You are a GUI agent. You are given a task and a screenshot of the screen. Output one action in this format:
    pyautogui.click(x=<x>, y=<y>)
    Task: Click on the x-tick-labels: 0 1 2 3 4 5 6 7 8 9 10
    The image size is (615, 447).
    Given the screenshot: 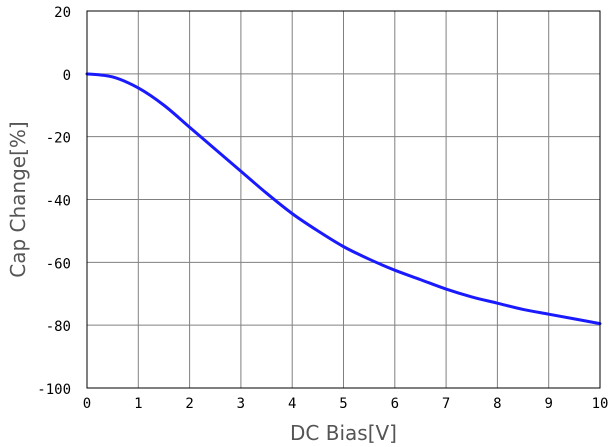 What is the action you would take?
    pyautogui.click(x=346, y=404)
    